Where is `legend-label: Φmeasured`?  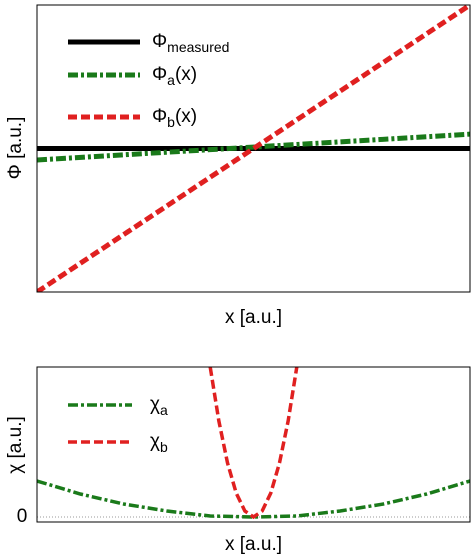 legend-label: Φmeasured is located at coordinates (190, 43).